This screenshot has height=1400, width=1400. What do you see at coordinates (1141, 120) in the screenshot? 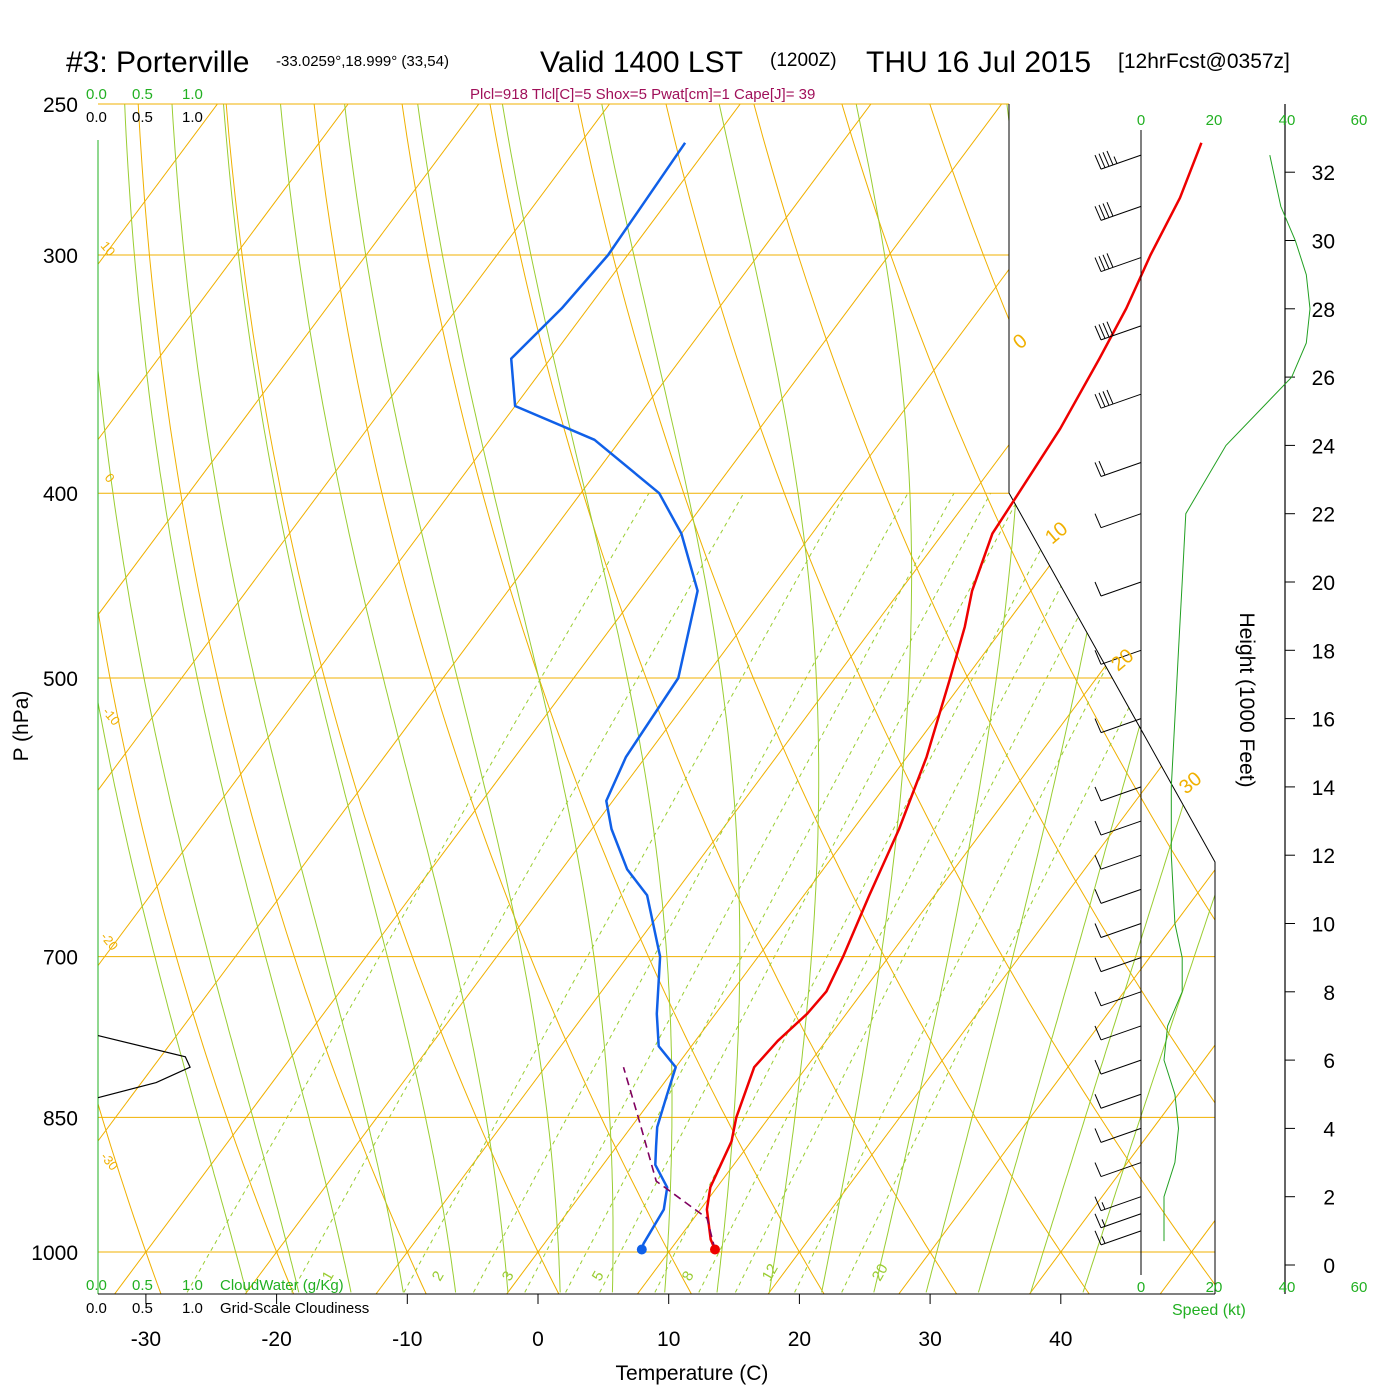
I see `speed-tick-label-top: 0` at bounding box center [1141, 120].